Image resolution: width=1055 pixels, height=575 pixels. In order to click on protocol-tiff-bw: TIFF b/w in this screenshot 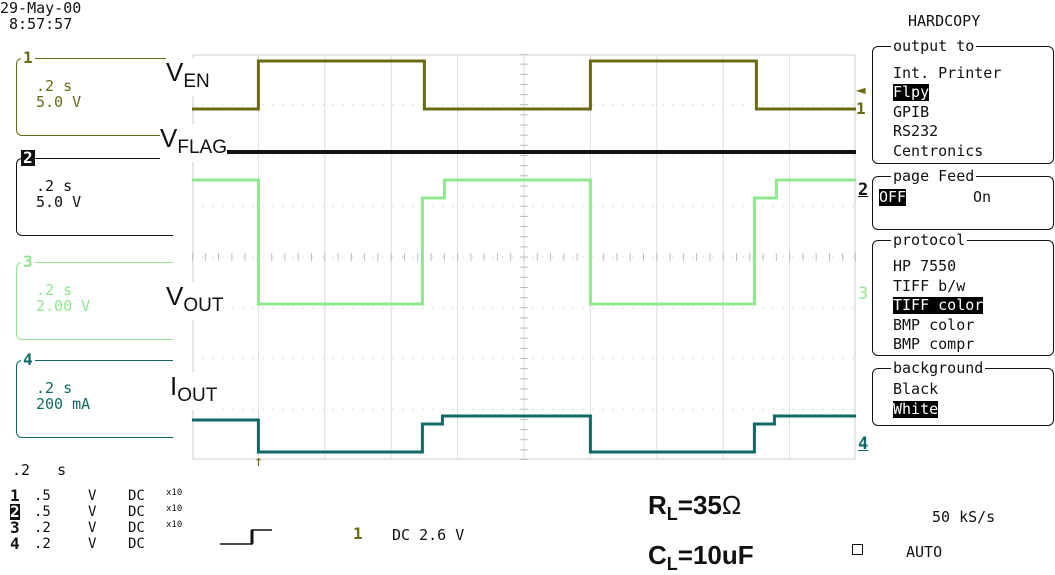, I will do `click(929, 286)`.